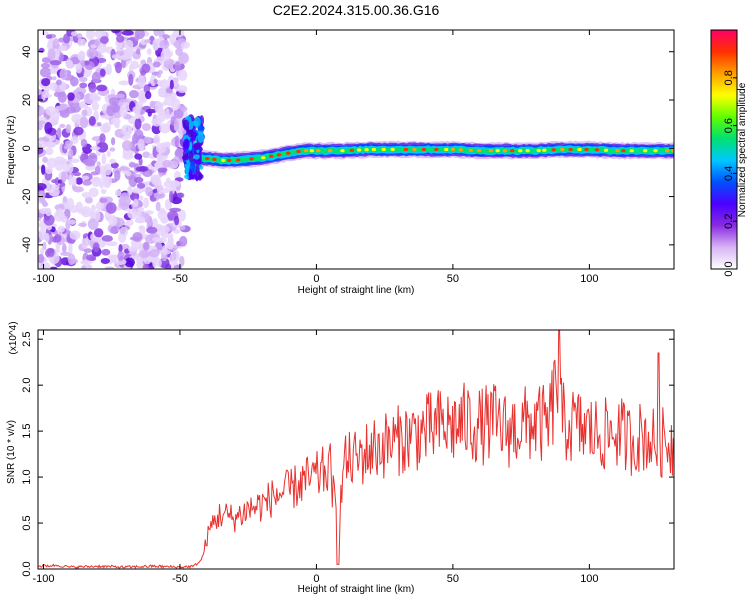 This screenshot has height=600, width=750. Describe the element at coordinates (453, 579) in the screenshot. I see `snr-x-tick-label: 50` at that location.